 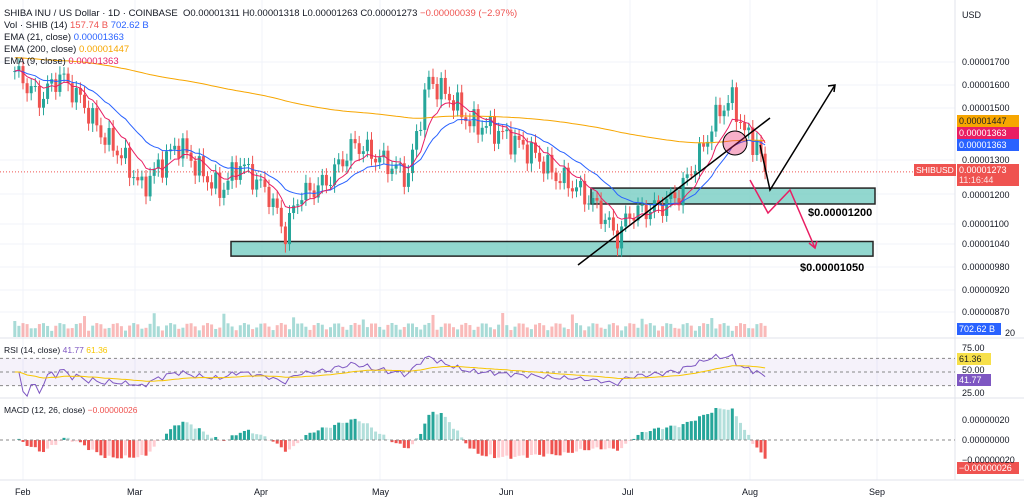 What do you see at coordinates (986, 420) in the screenshot?
I see `macd-axis-label: 0.00000020` at bounding box center [986, 420].